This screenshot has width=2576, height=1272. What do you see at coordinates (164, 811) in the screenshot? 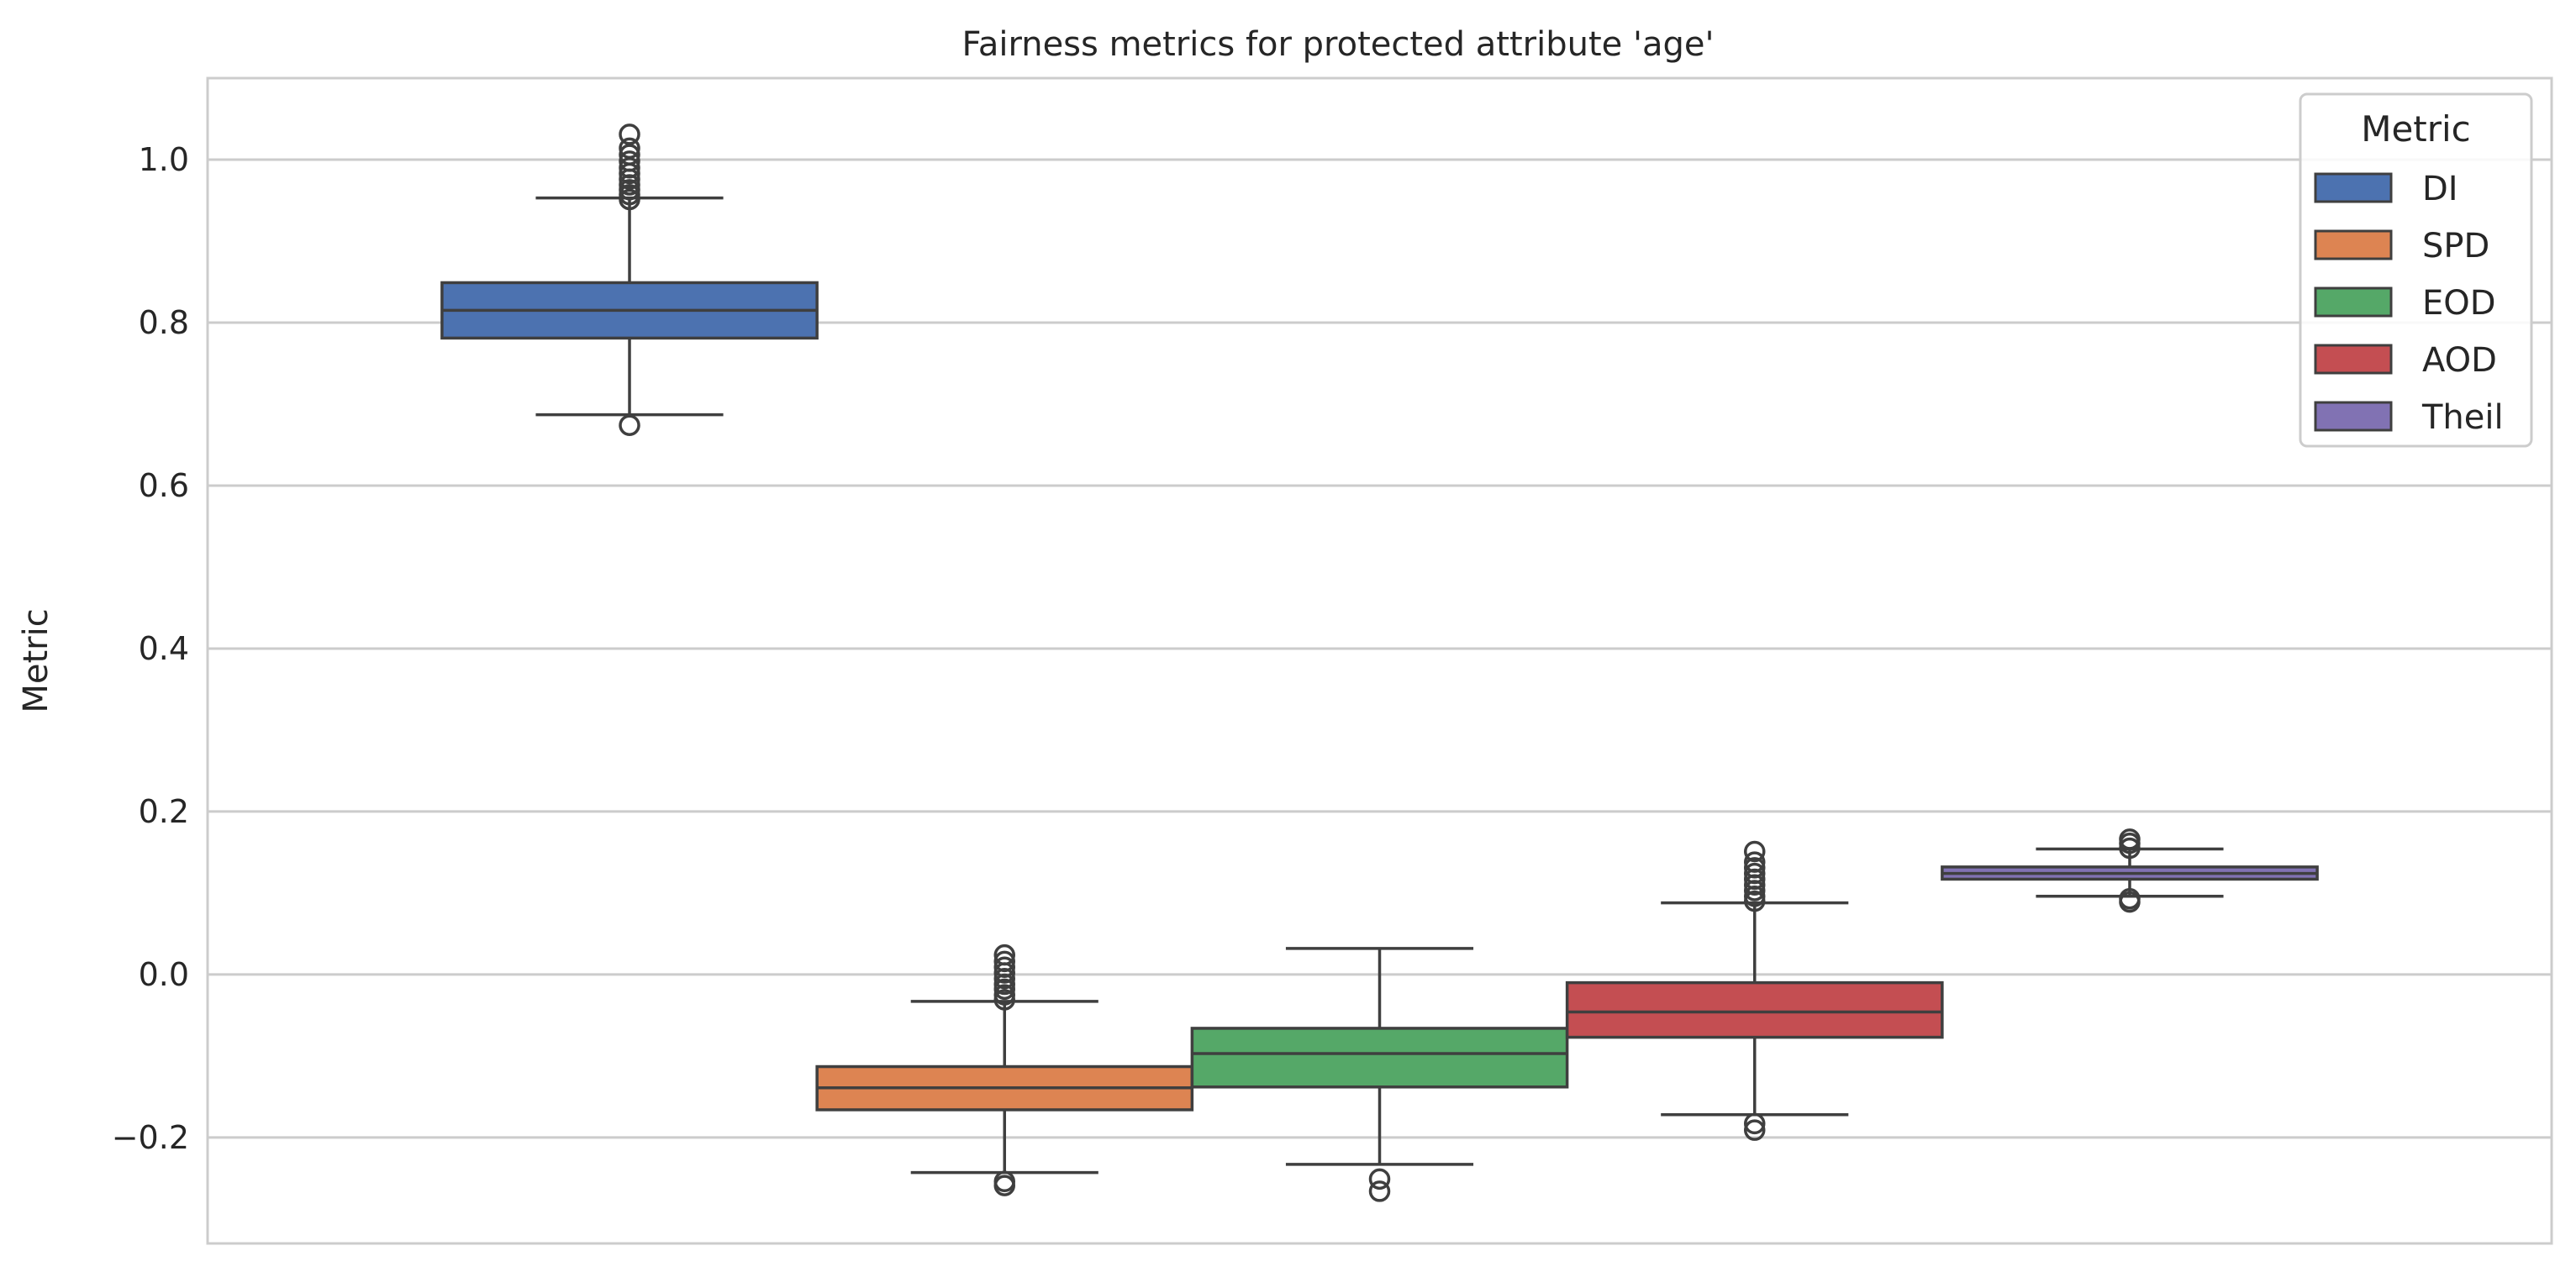
I see `y-tick-label: 0.2` at bounding box center [164, 811].